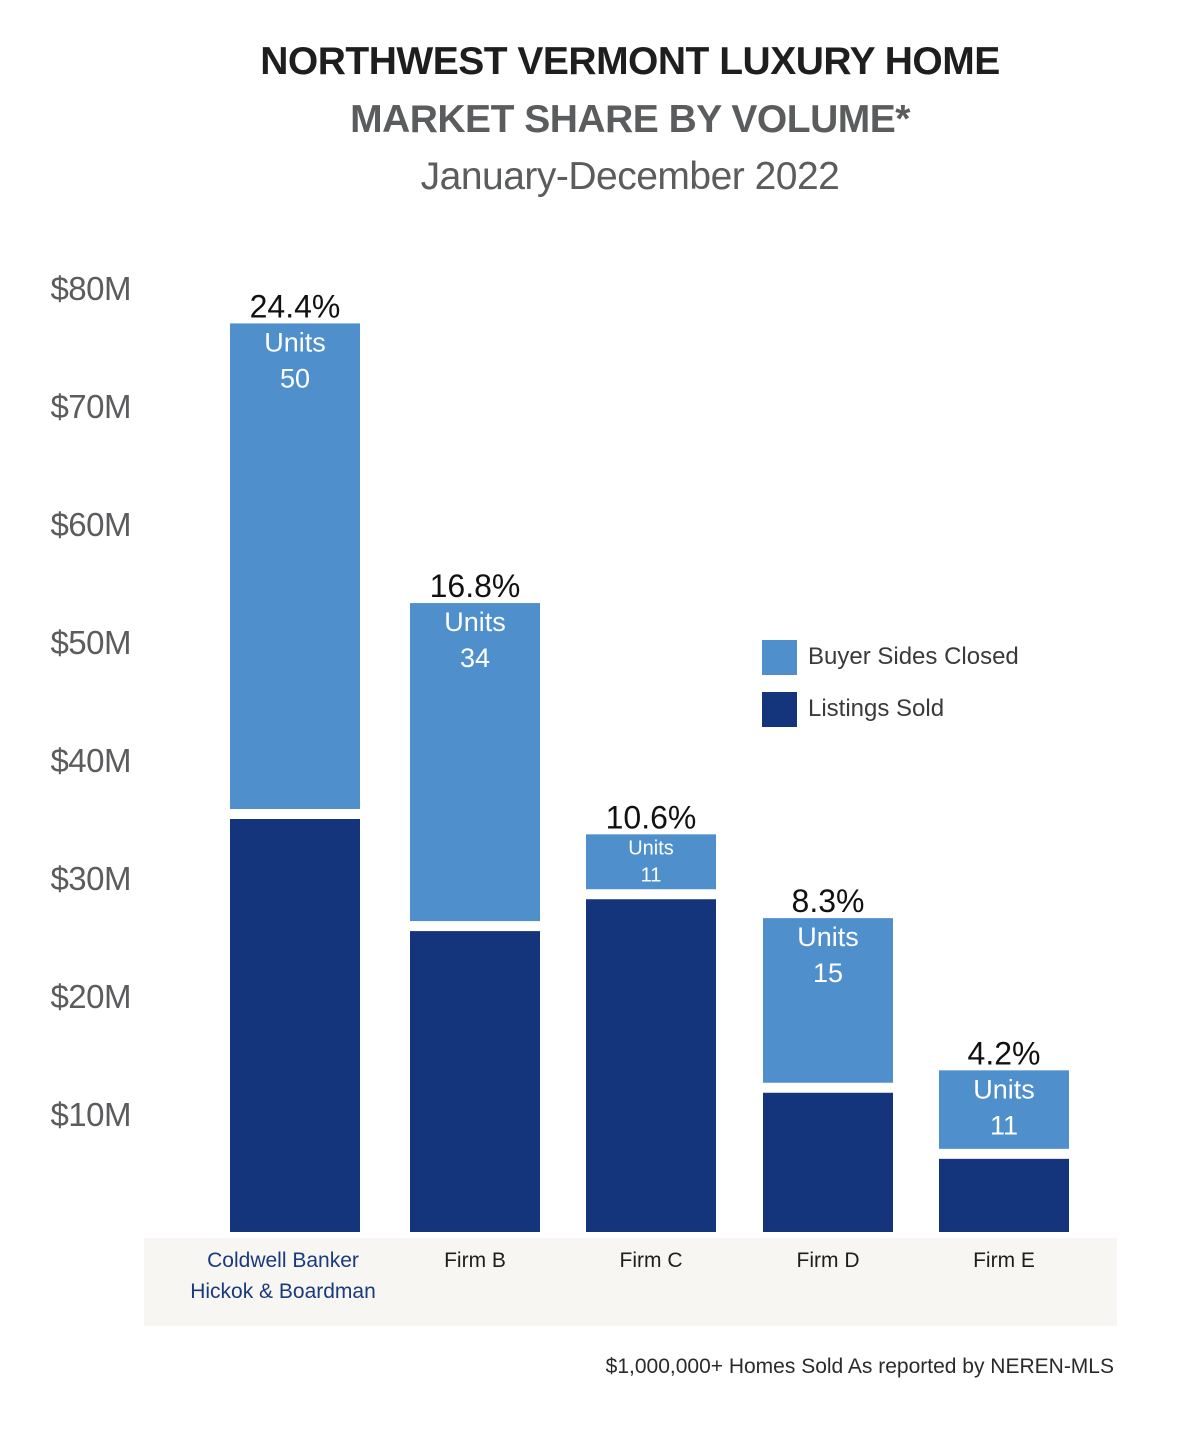  I want to click on share-label: 10.6%, so click(651, 817).